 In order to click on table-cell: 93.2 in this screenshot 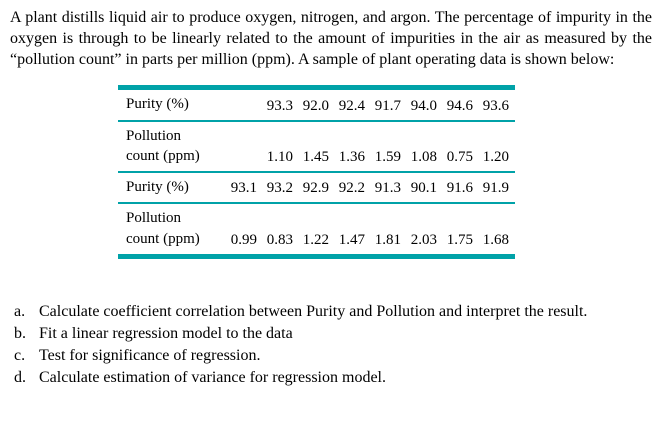, I will do `click(279, 188)`.